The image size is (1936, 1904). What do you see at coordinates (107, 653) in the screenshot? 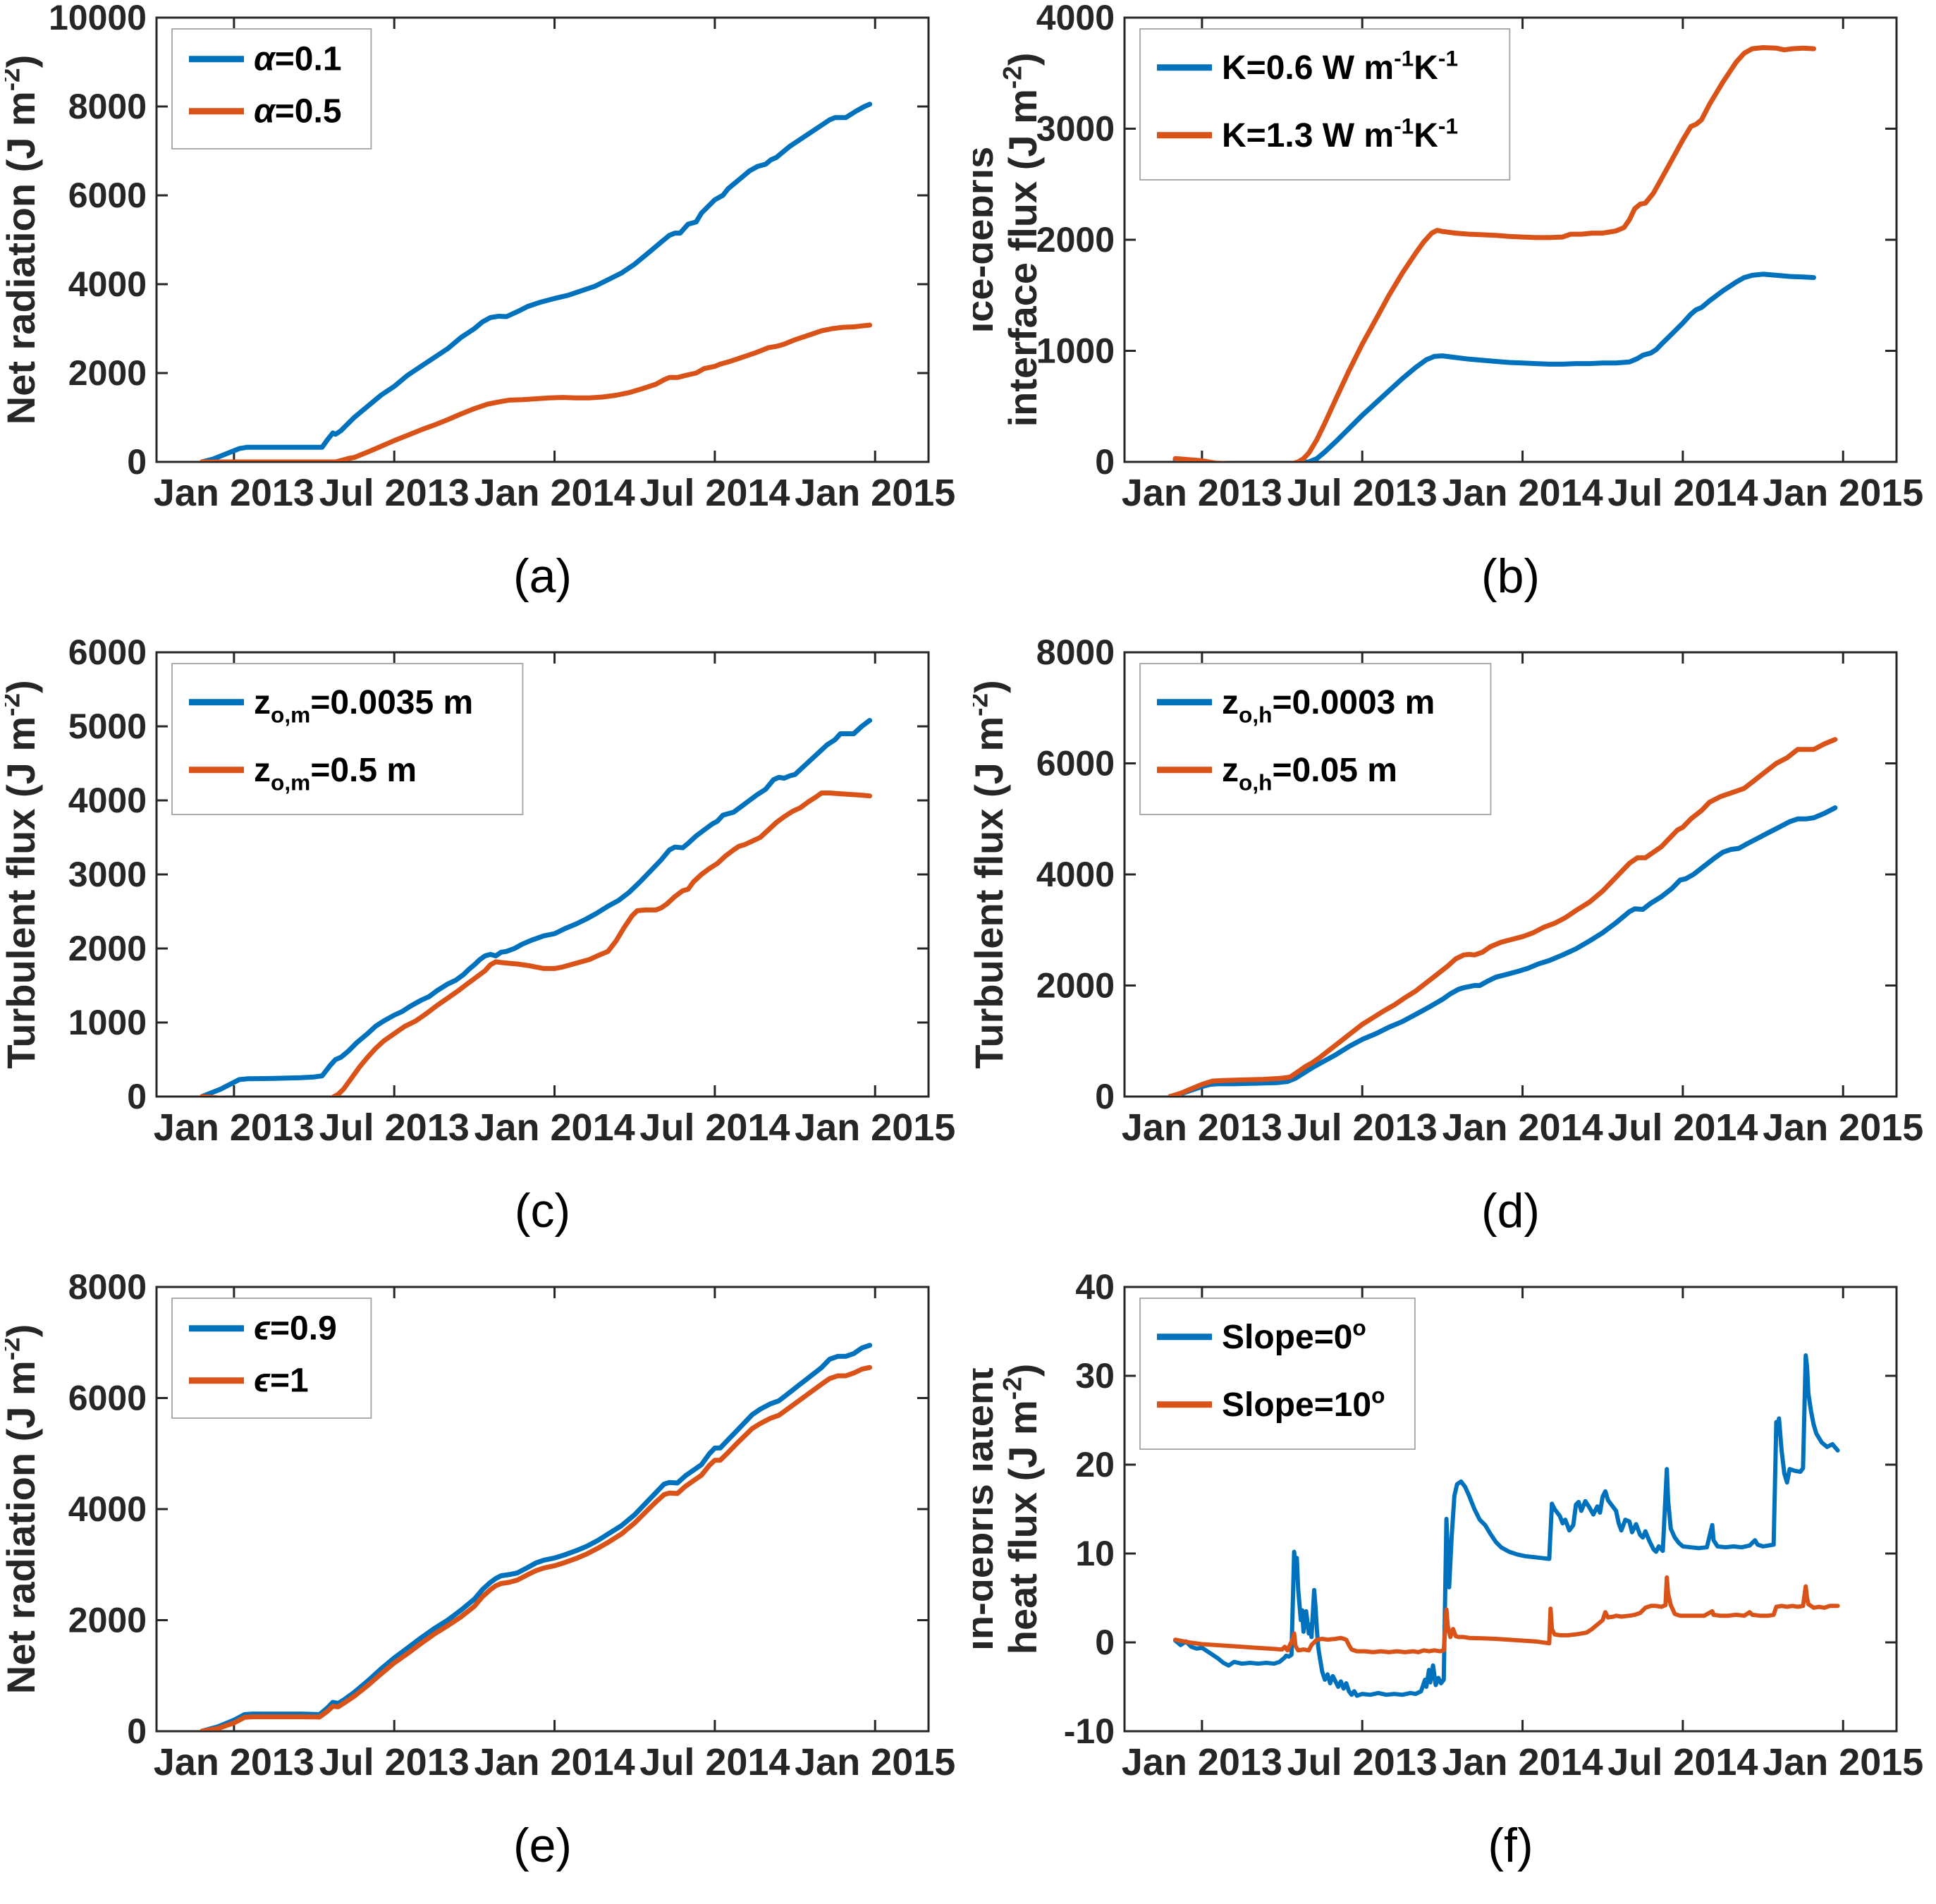
I see `y-tick-label: 6000` at bounding box center [107, 653].